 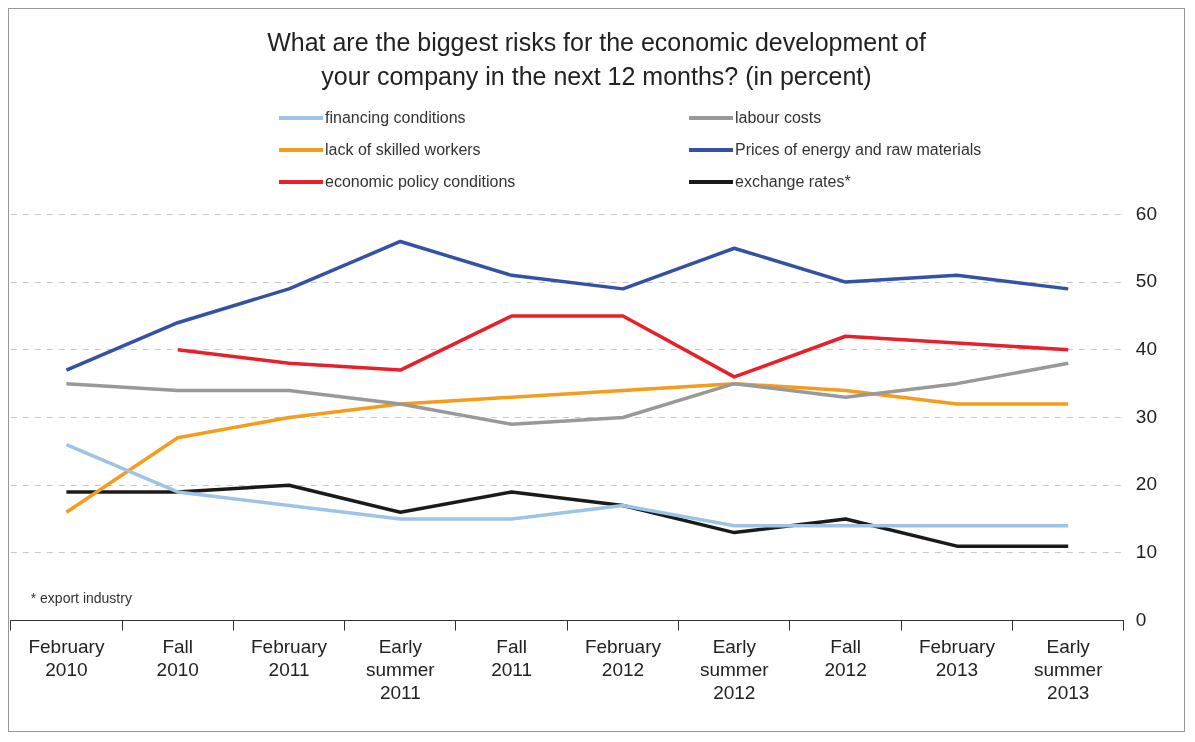 What do you see at coordinates (623, 658) in the screenshot?
I see `x-tick-label: February 2012` at bounding box center [623, 658].